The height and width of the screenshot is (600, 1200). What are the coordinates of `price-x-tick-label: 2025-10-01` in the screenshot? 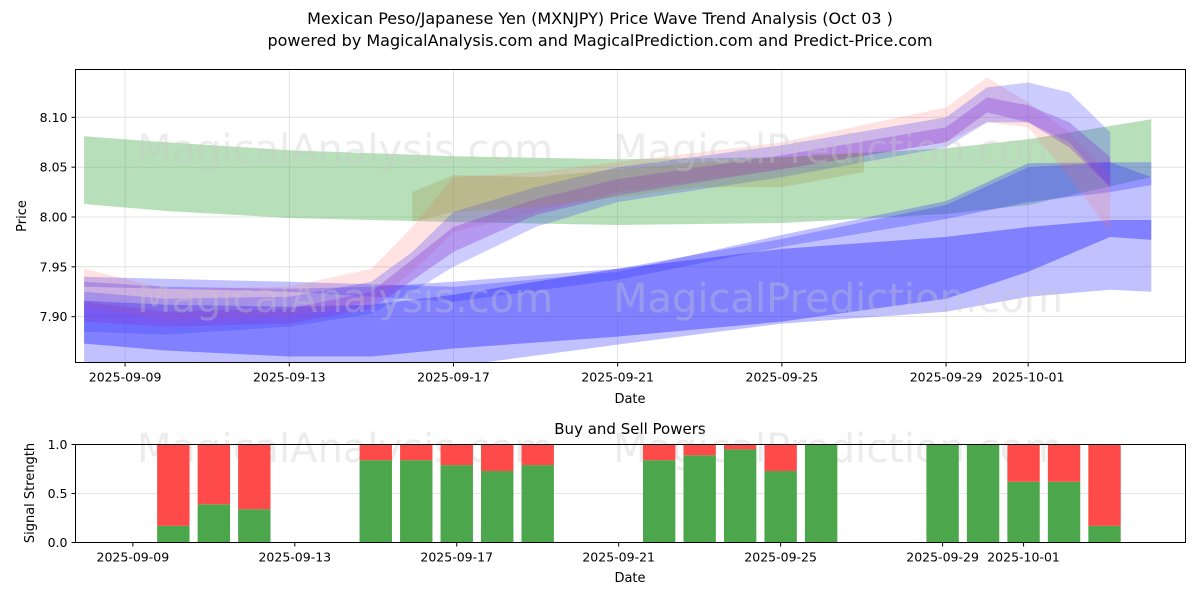 It's located at (1028, 377).